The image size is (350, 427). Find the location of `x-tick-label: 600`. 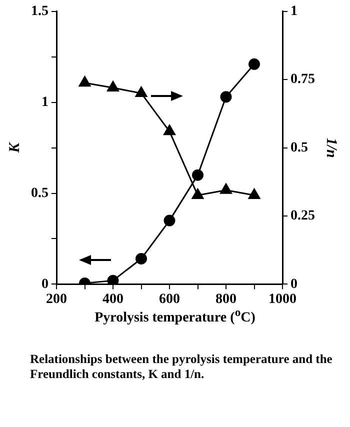

x-tick-label: 600 is located at coordinates (169, 300).